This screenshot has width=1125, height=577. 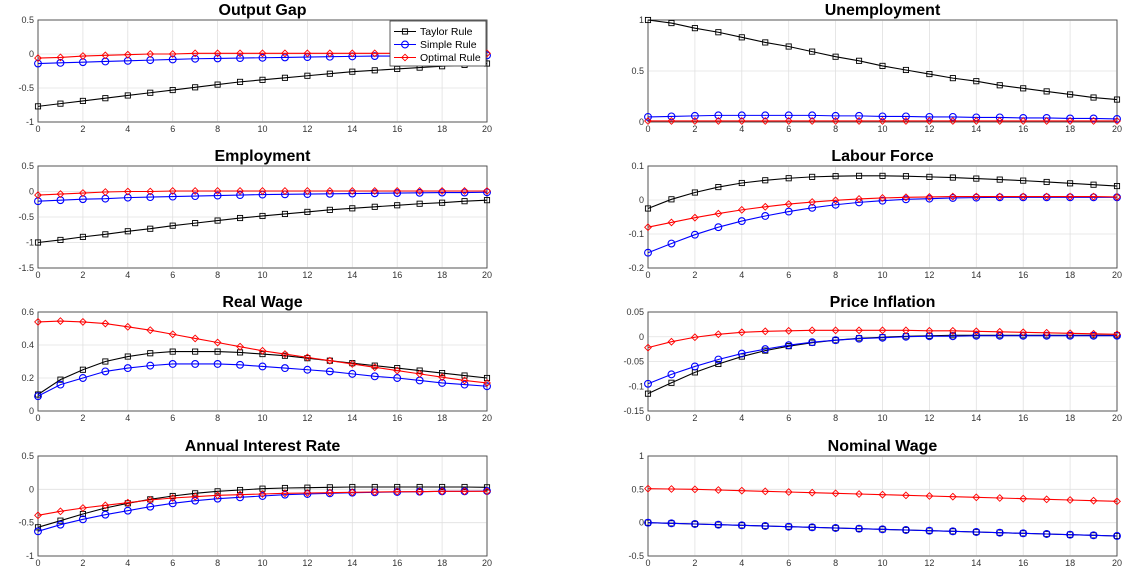 What do you see at coordinates (82, 275) in the screenshot?
I see `employment-xtick-label-1: 2` at bounding box center [82, 275].